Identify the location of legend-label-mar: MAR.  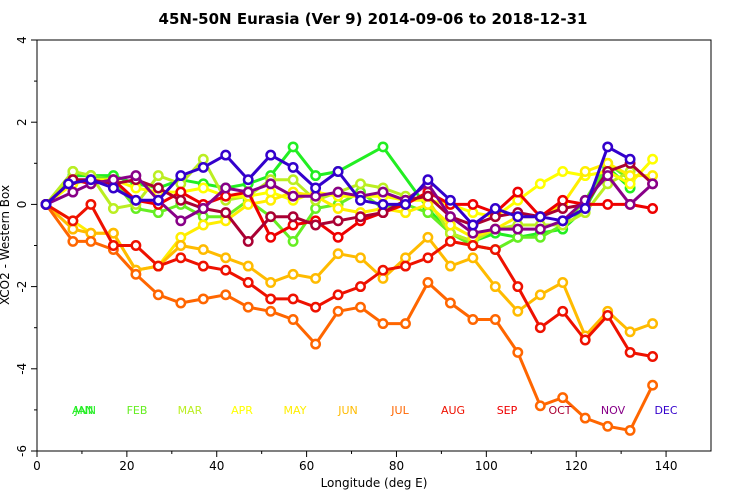
(190, 410).